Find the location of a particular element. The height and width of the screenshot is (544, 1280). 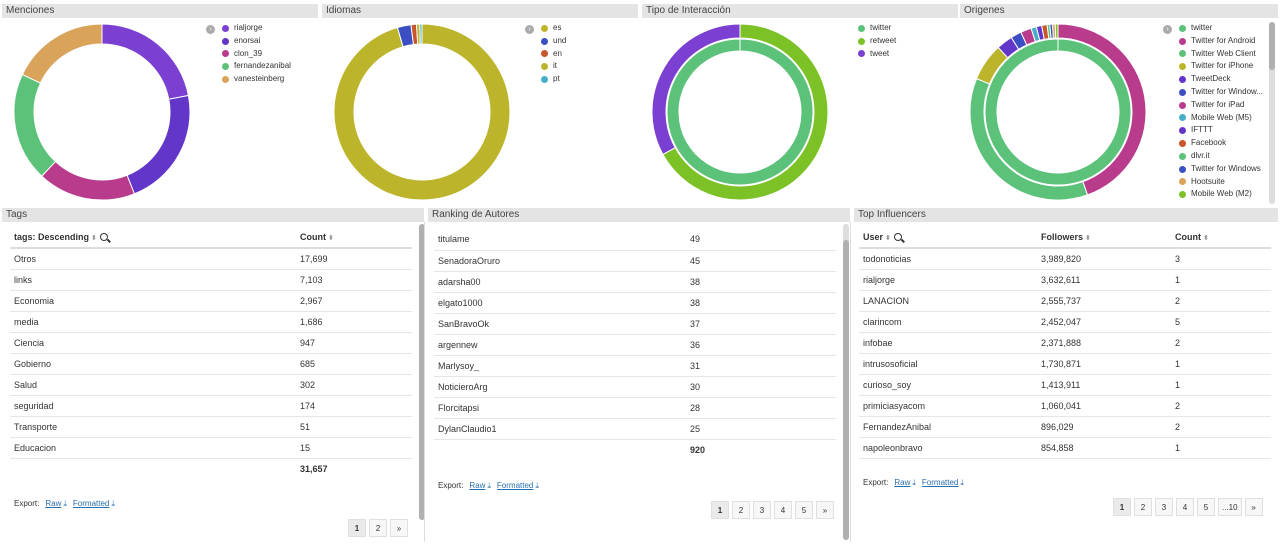

tipo-inner-slice is located at coordinates (740, 112).